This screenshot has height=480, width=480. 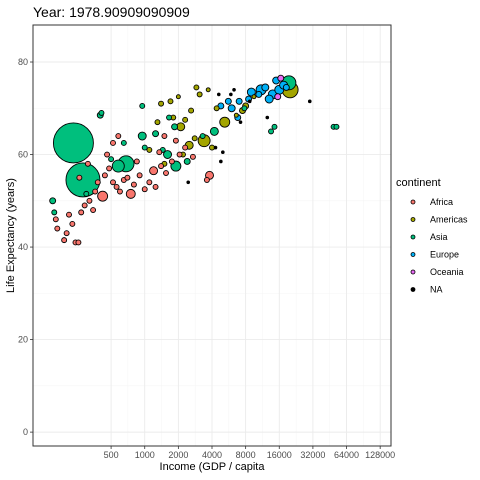 I want to click on legend-label: Americas, so click(x=449, y=220).